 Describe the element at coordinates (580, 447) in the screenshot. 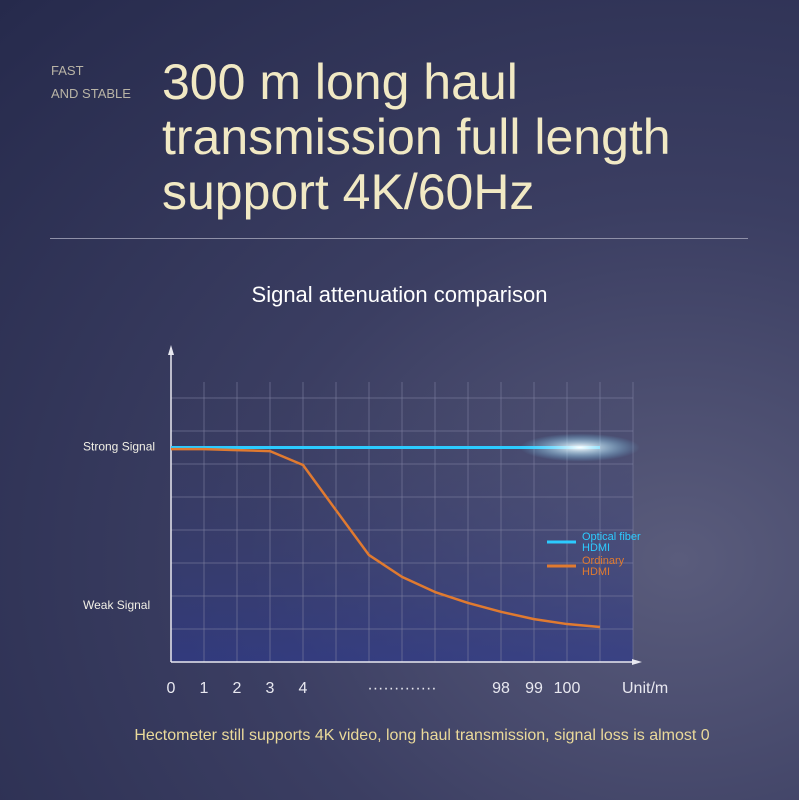

I see `glow` at that location.